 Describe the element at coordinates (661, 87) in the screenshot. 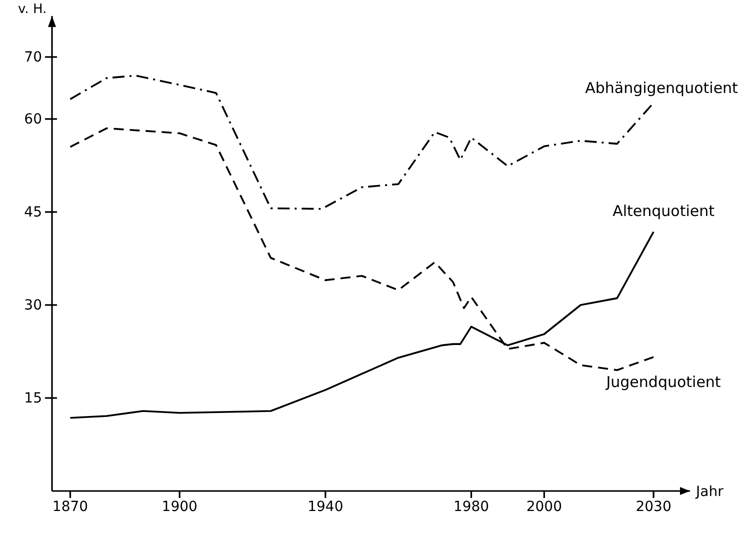

I see `series-label: Abhängigenquotient` at that location.